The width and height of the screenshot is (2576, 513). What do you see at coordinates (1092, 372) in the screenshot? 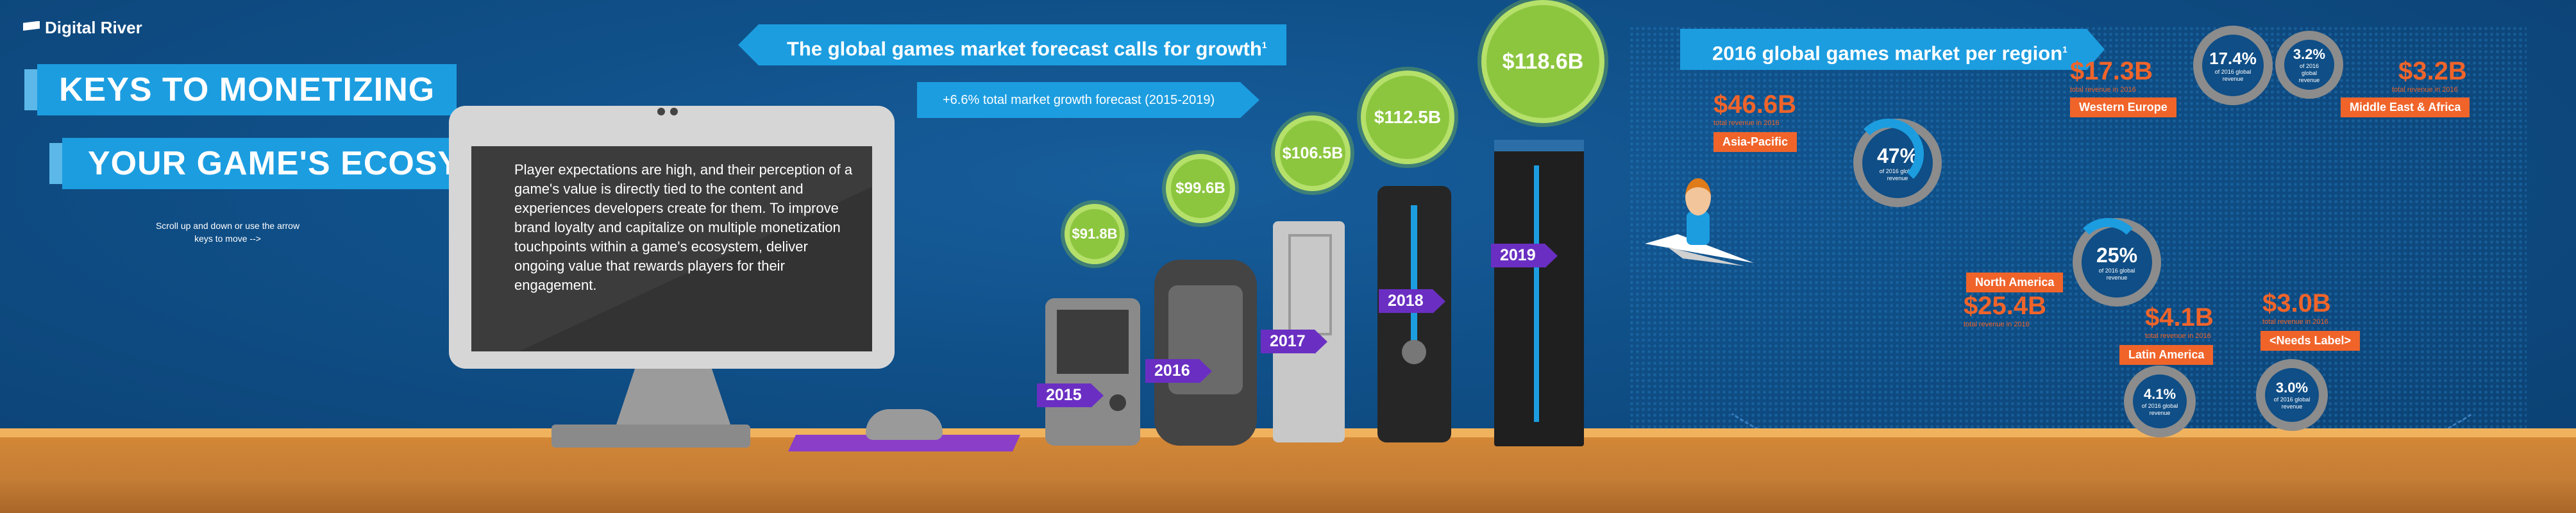
I see `handheld-console-icon` at bounding box center [1092, 372].